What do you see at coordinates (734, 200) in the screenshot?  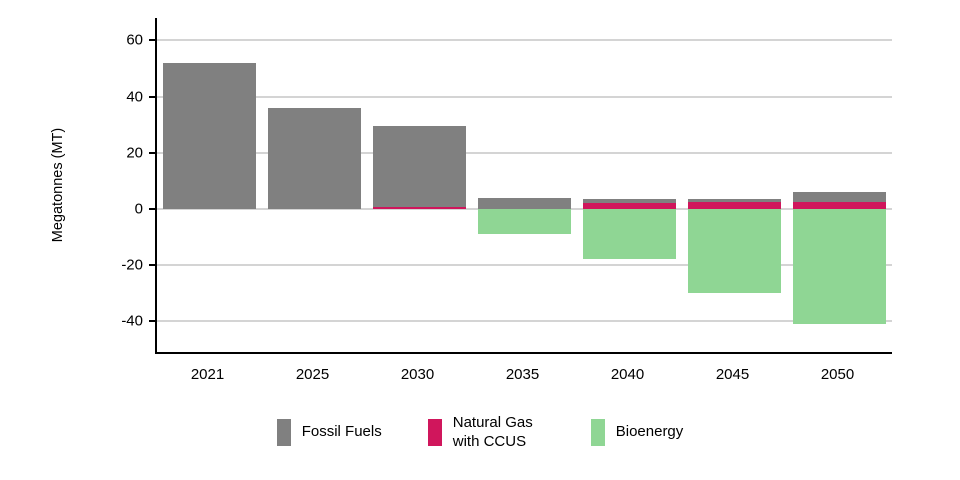 I see `bar-fossil-fuels-2045` at bounding box center [734, 200].